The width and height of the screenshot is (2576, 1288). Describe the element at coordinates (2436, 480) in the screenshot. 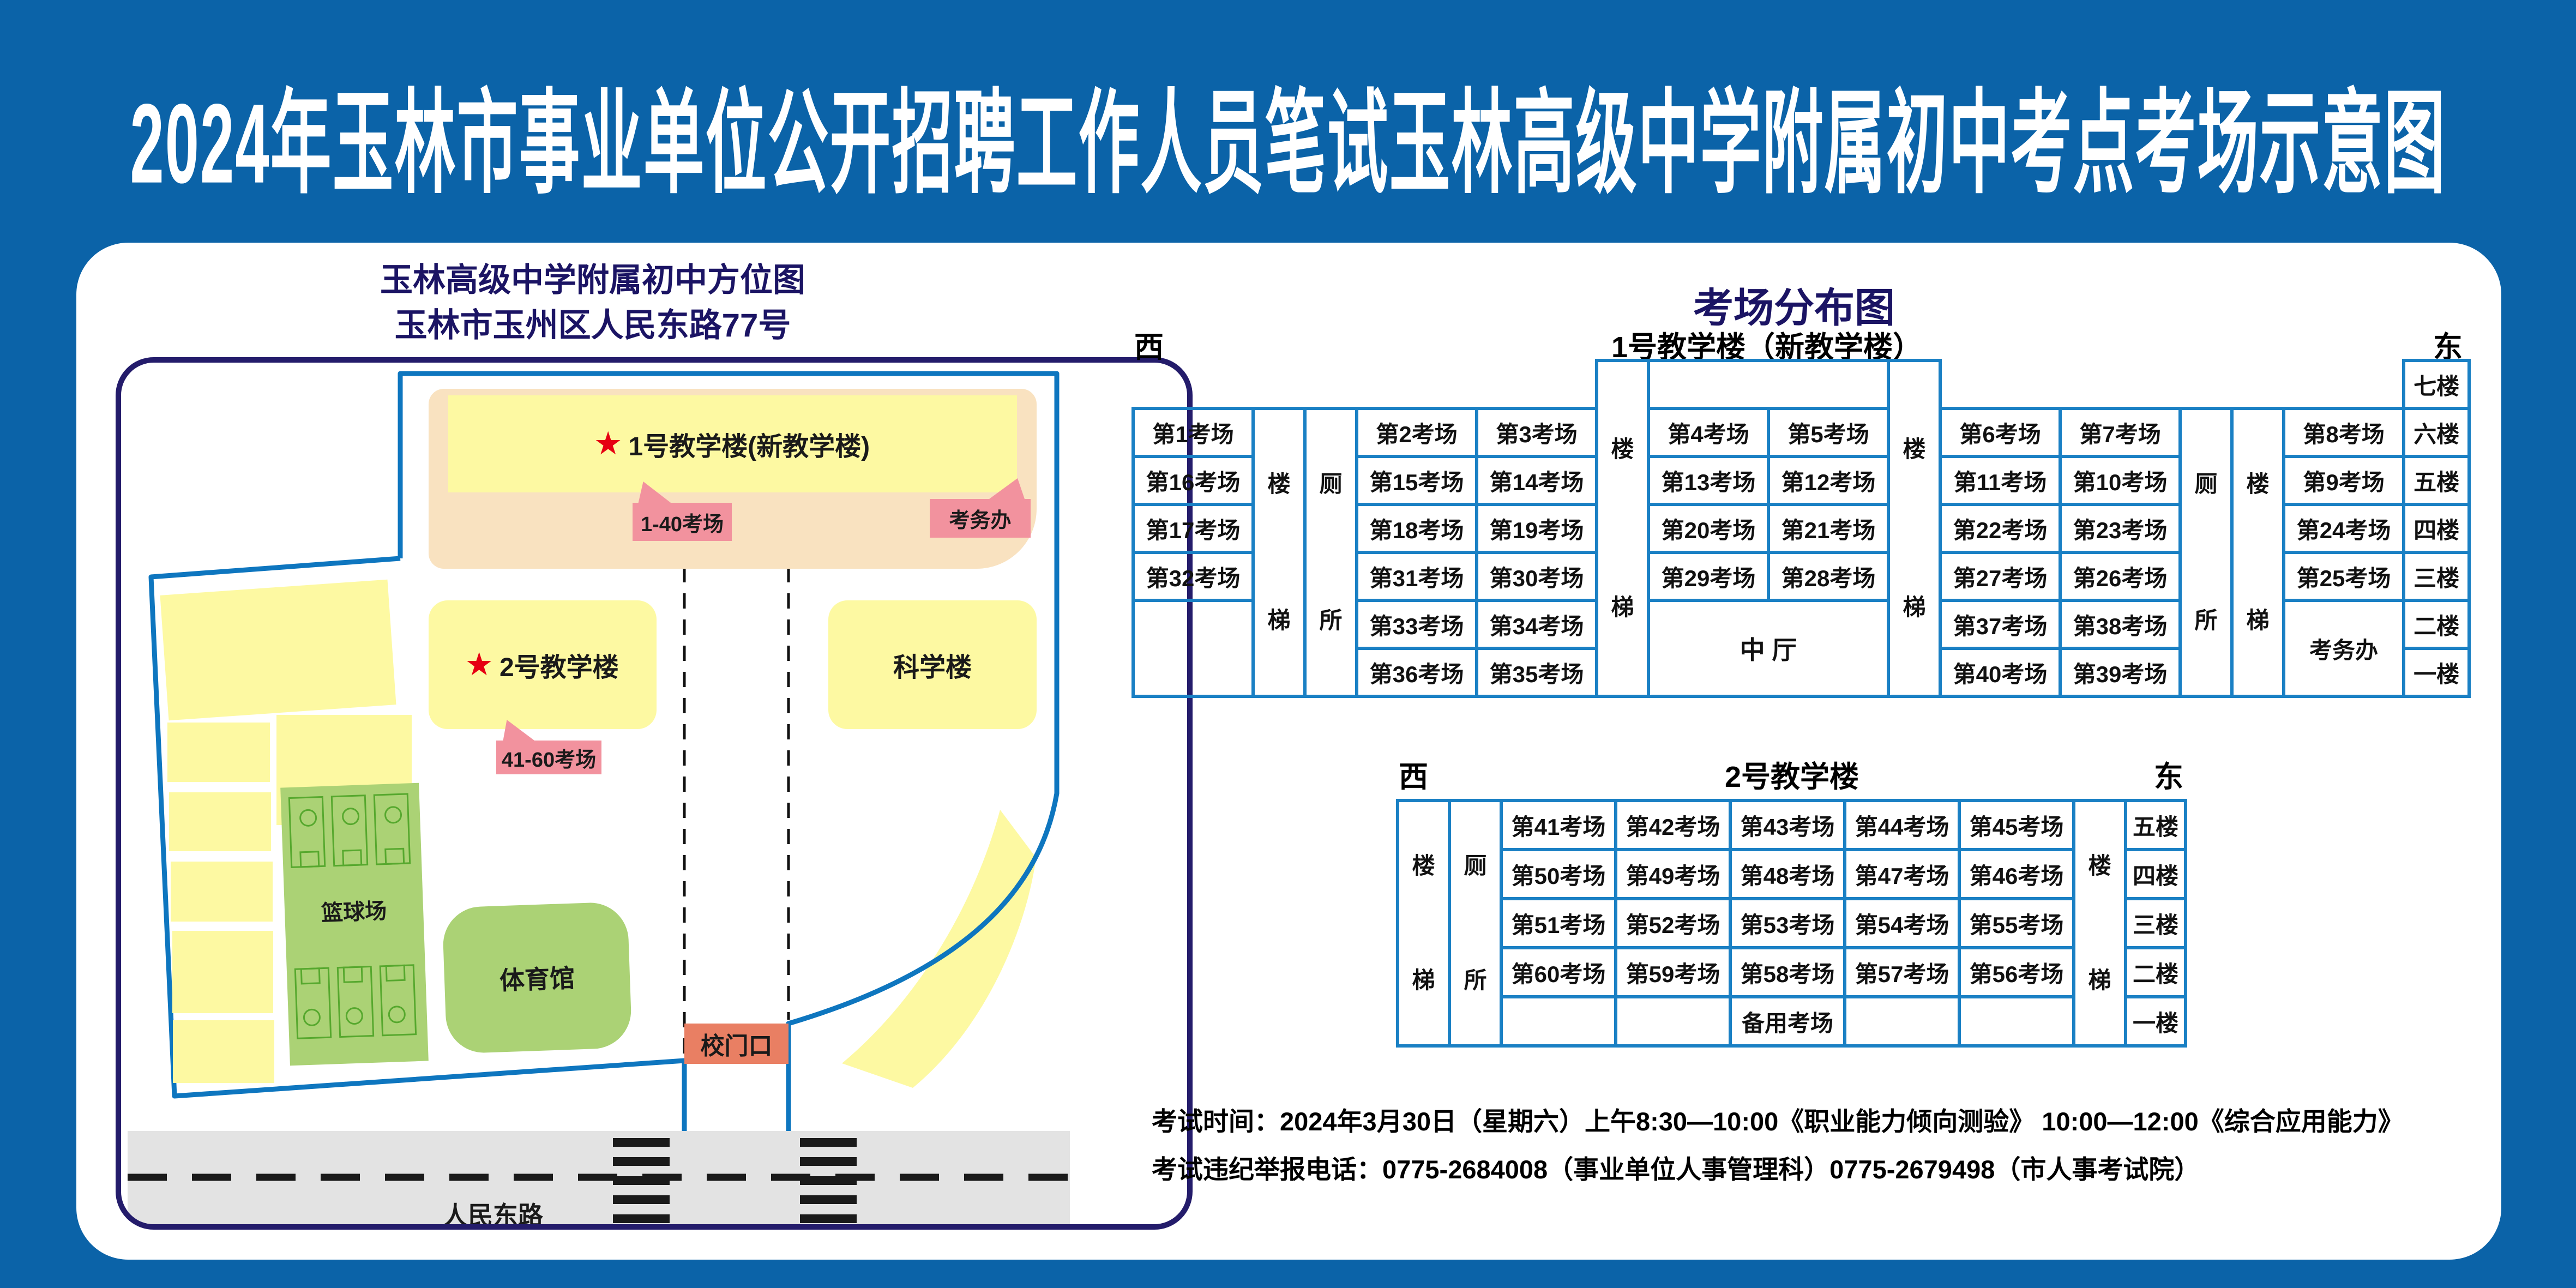

I see `floor-label-cell: 五楼` at that location.